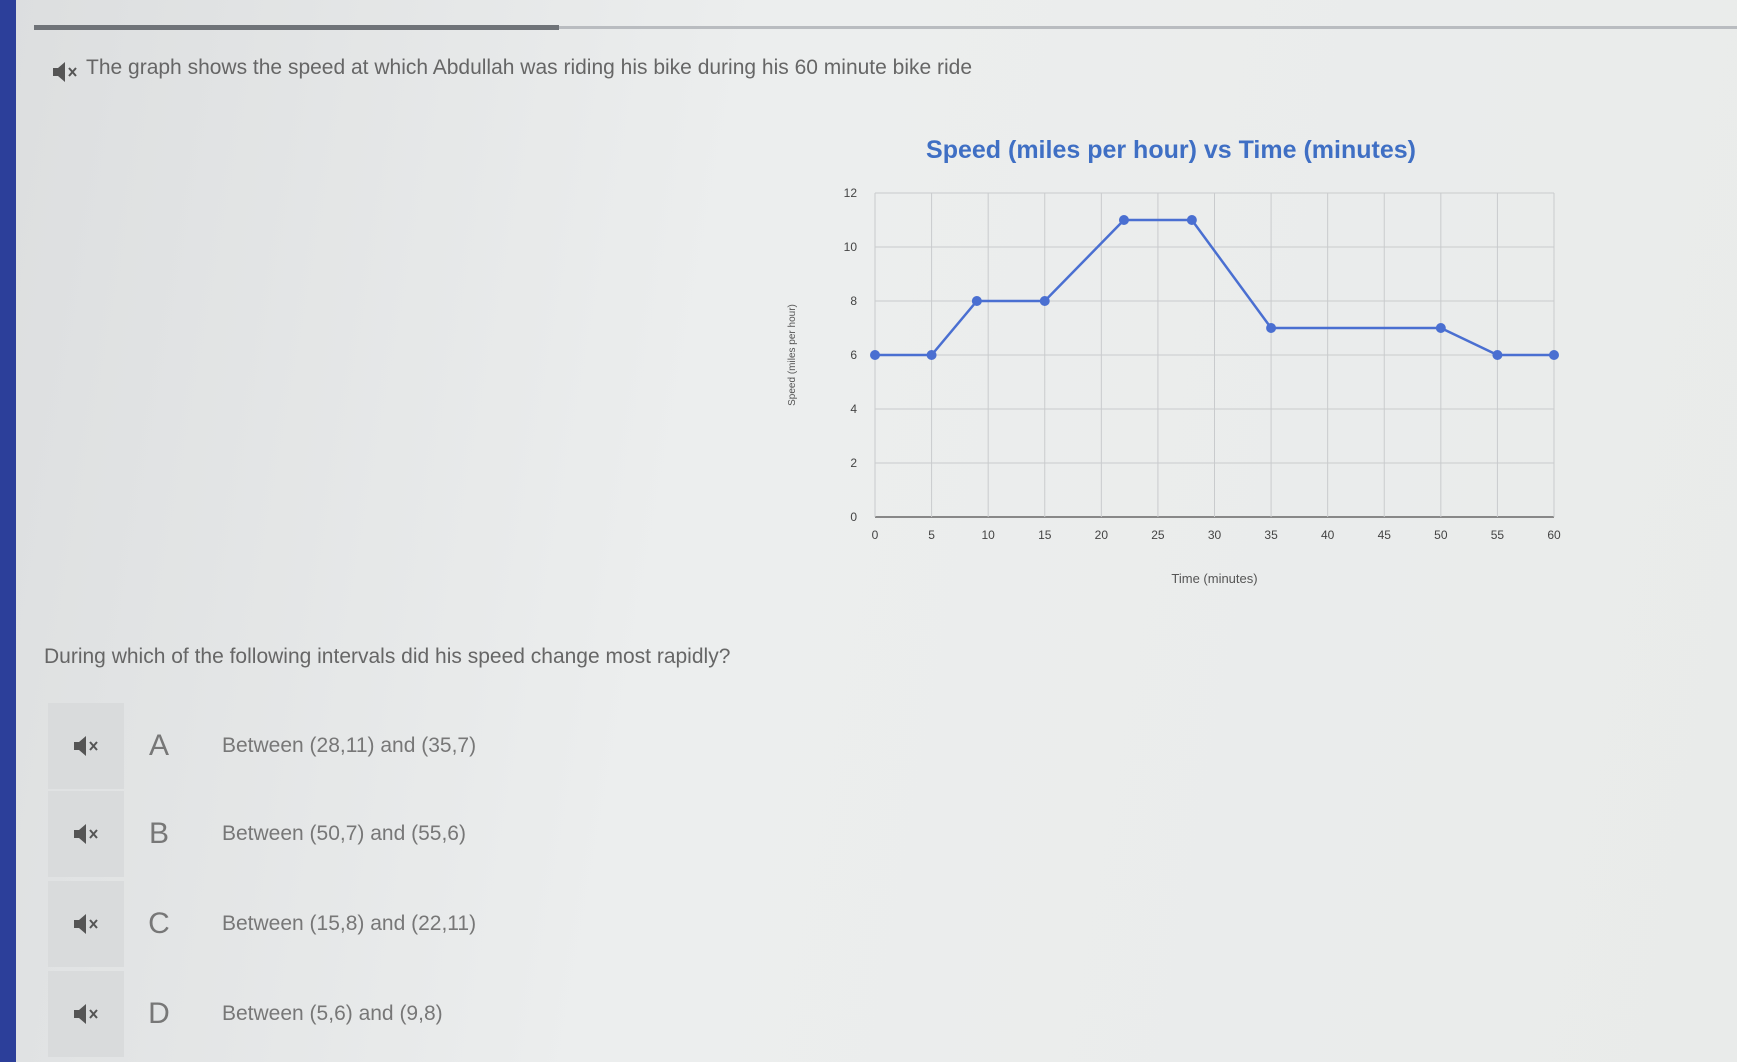 The image size is (1737, 1062). Describe the element at coordinates (1554, 535) in the screenshot. I see `x-tick-label: 60` at that location.